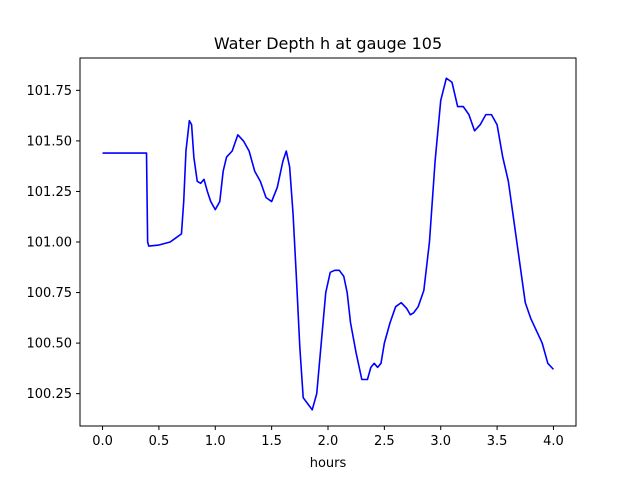 This screenshot has height=480, width=640. Describe the element at coordinates (271, 441) in the screenshot. I see `x-tick-label: 1.5` at that location.